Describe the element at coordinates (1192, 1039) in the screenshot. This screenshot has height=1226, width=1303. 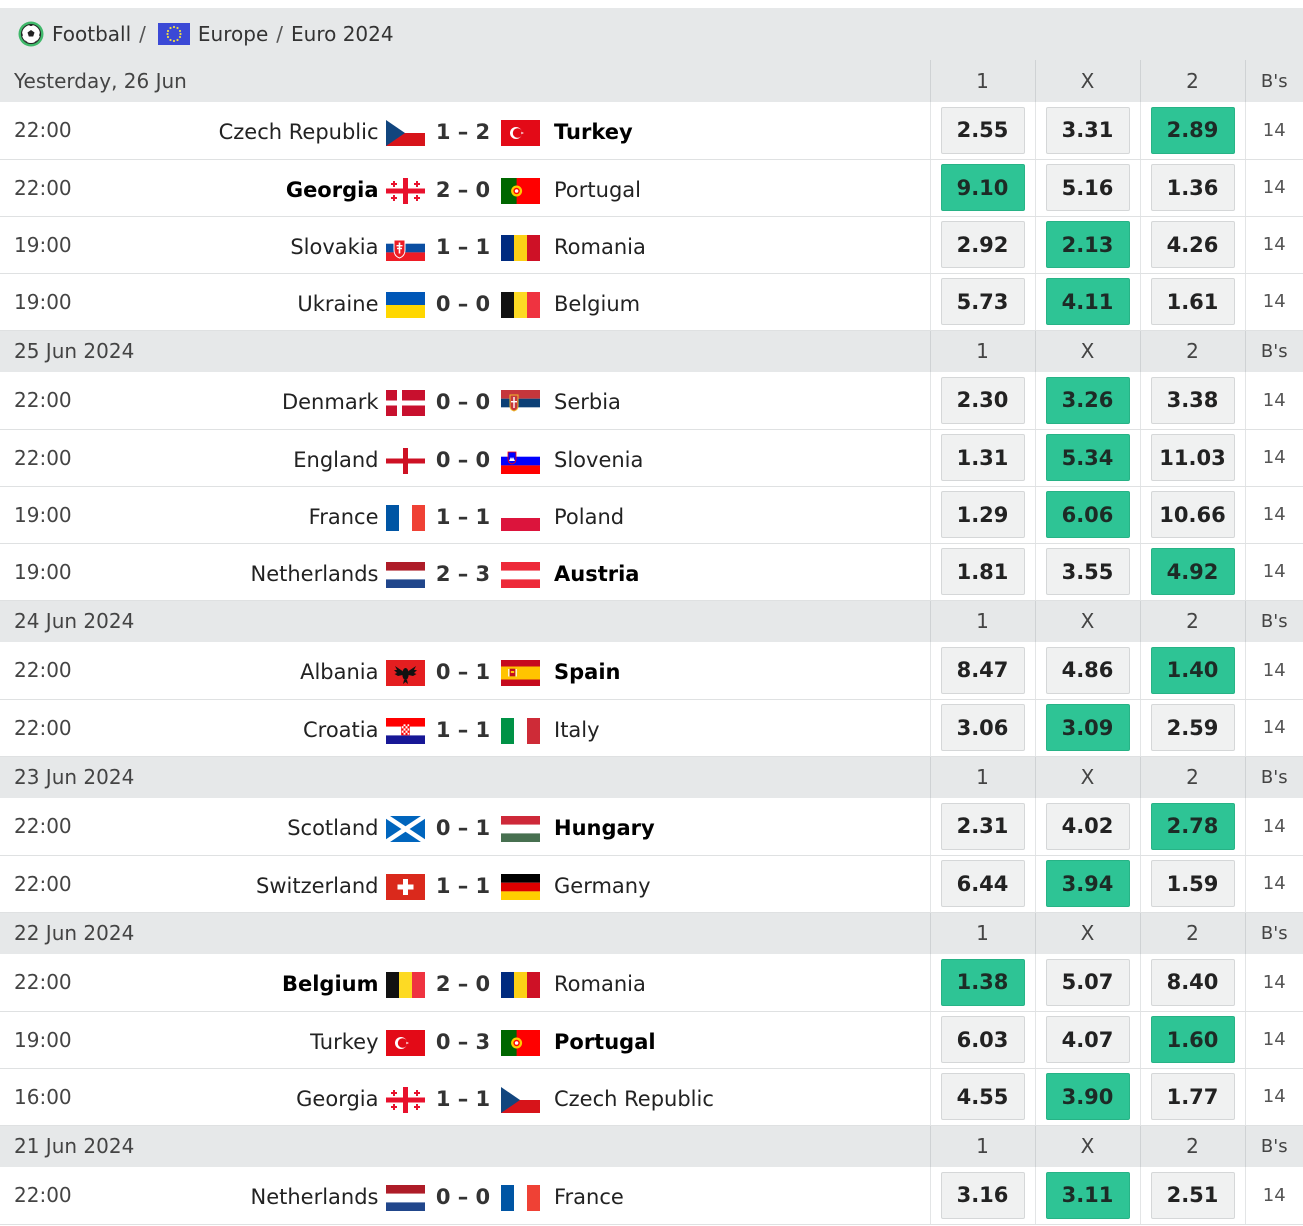
I see `odd-away-button: 1.60` at that location.